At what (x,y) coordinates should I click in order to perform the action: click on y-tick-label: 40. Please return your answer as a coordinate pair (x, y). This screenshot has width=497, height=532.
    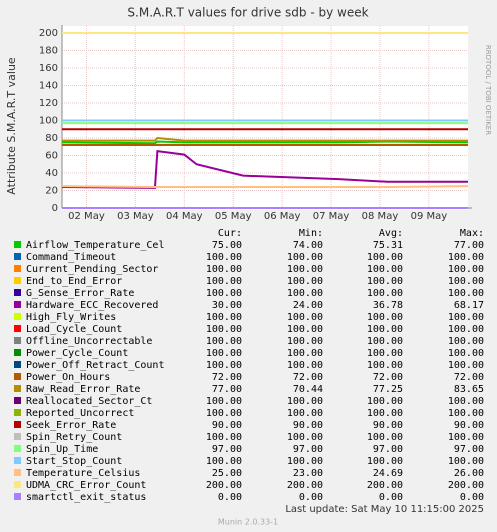
    Looking at the image, I should click on (51, 173).